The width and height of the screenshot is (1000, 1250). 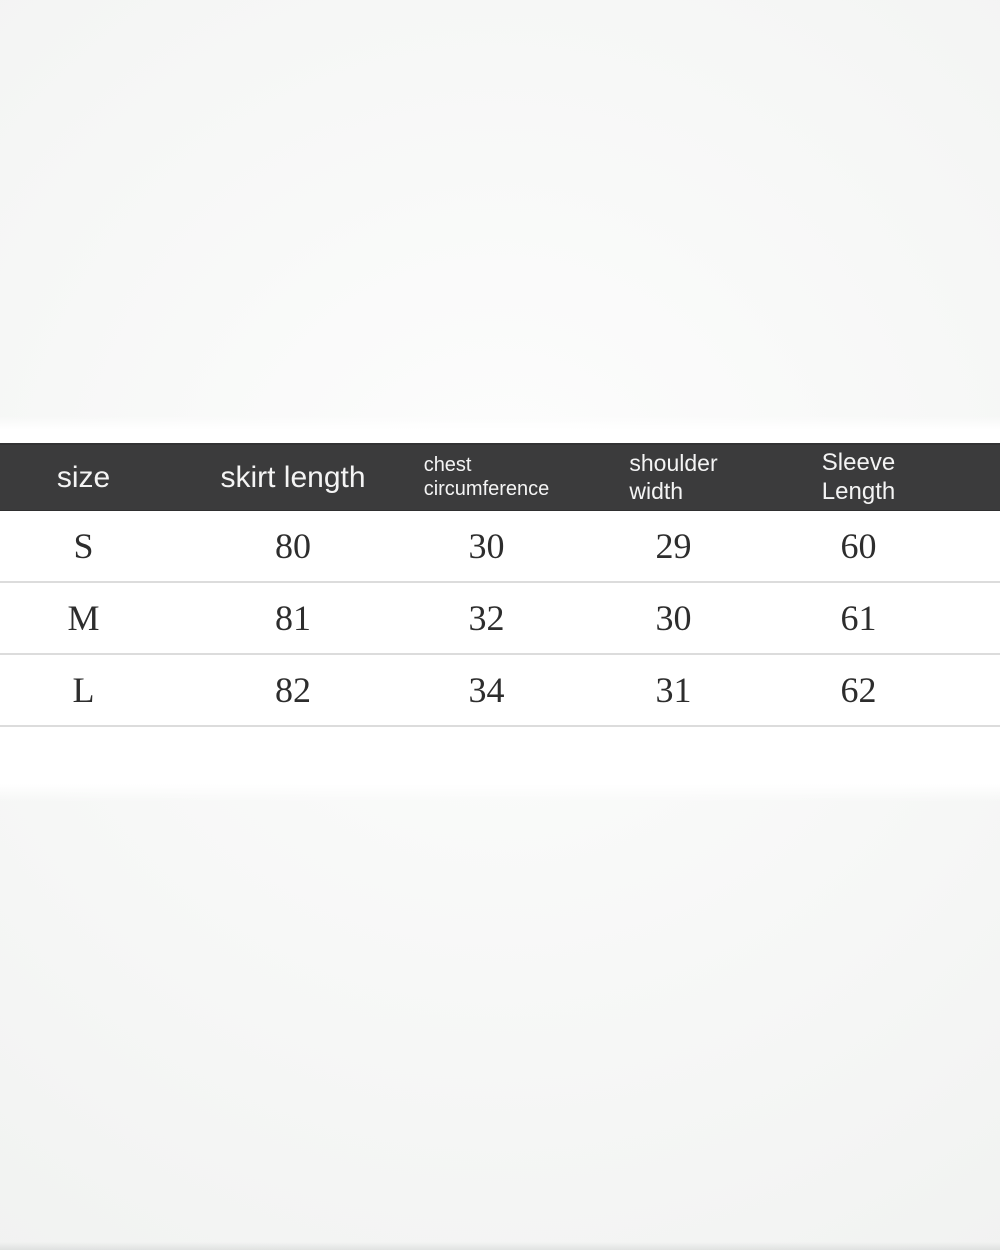 I want to click on cell-chest-circumference-m: 32, so click(x=486, y=618).